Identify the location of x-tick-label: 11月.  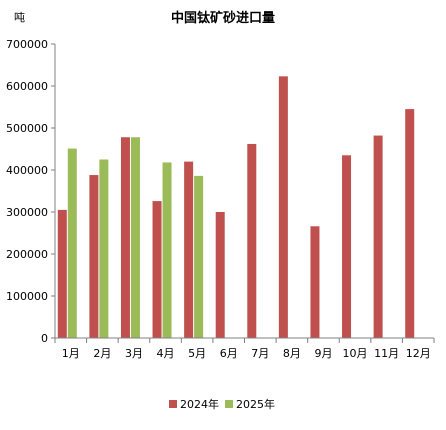
(386, 353).